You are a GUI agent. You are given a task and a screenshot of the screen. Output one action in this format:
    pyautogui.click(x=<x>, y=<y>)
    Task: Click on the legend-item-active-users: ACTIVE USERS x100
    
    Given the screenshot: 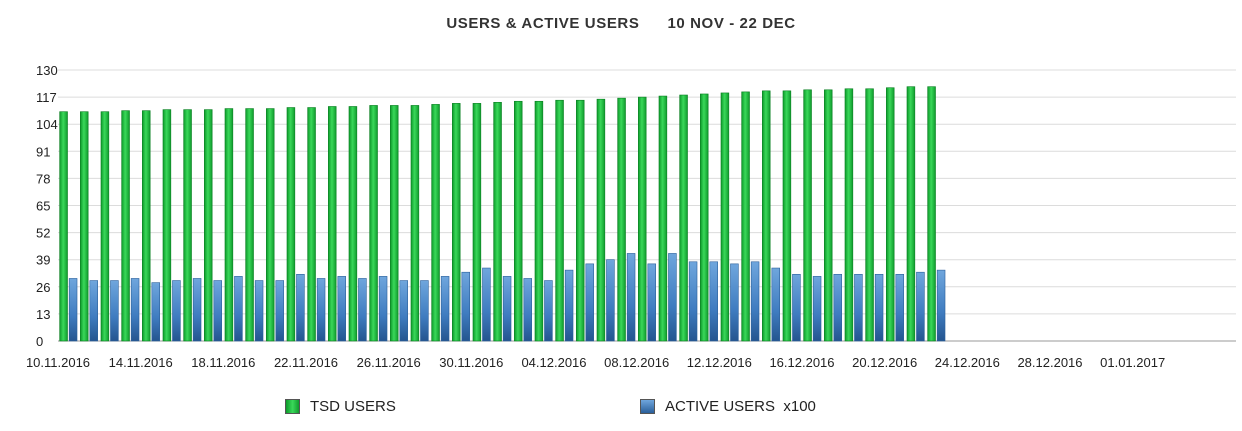 What is the action you would take?
    pyautogui.click(x=728, y=406)
    